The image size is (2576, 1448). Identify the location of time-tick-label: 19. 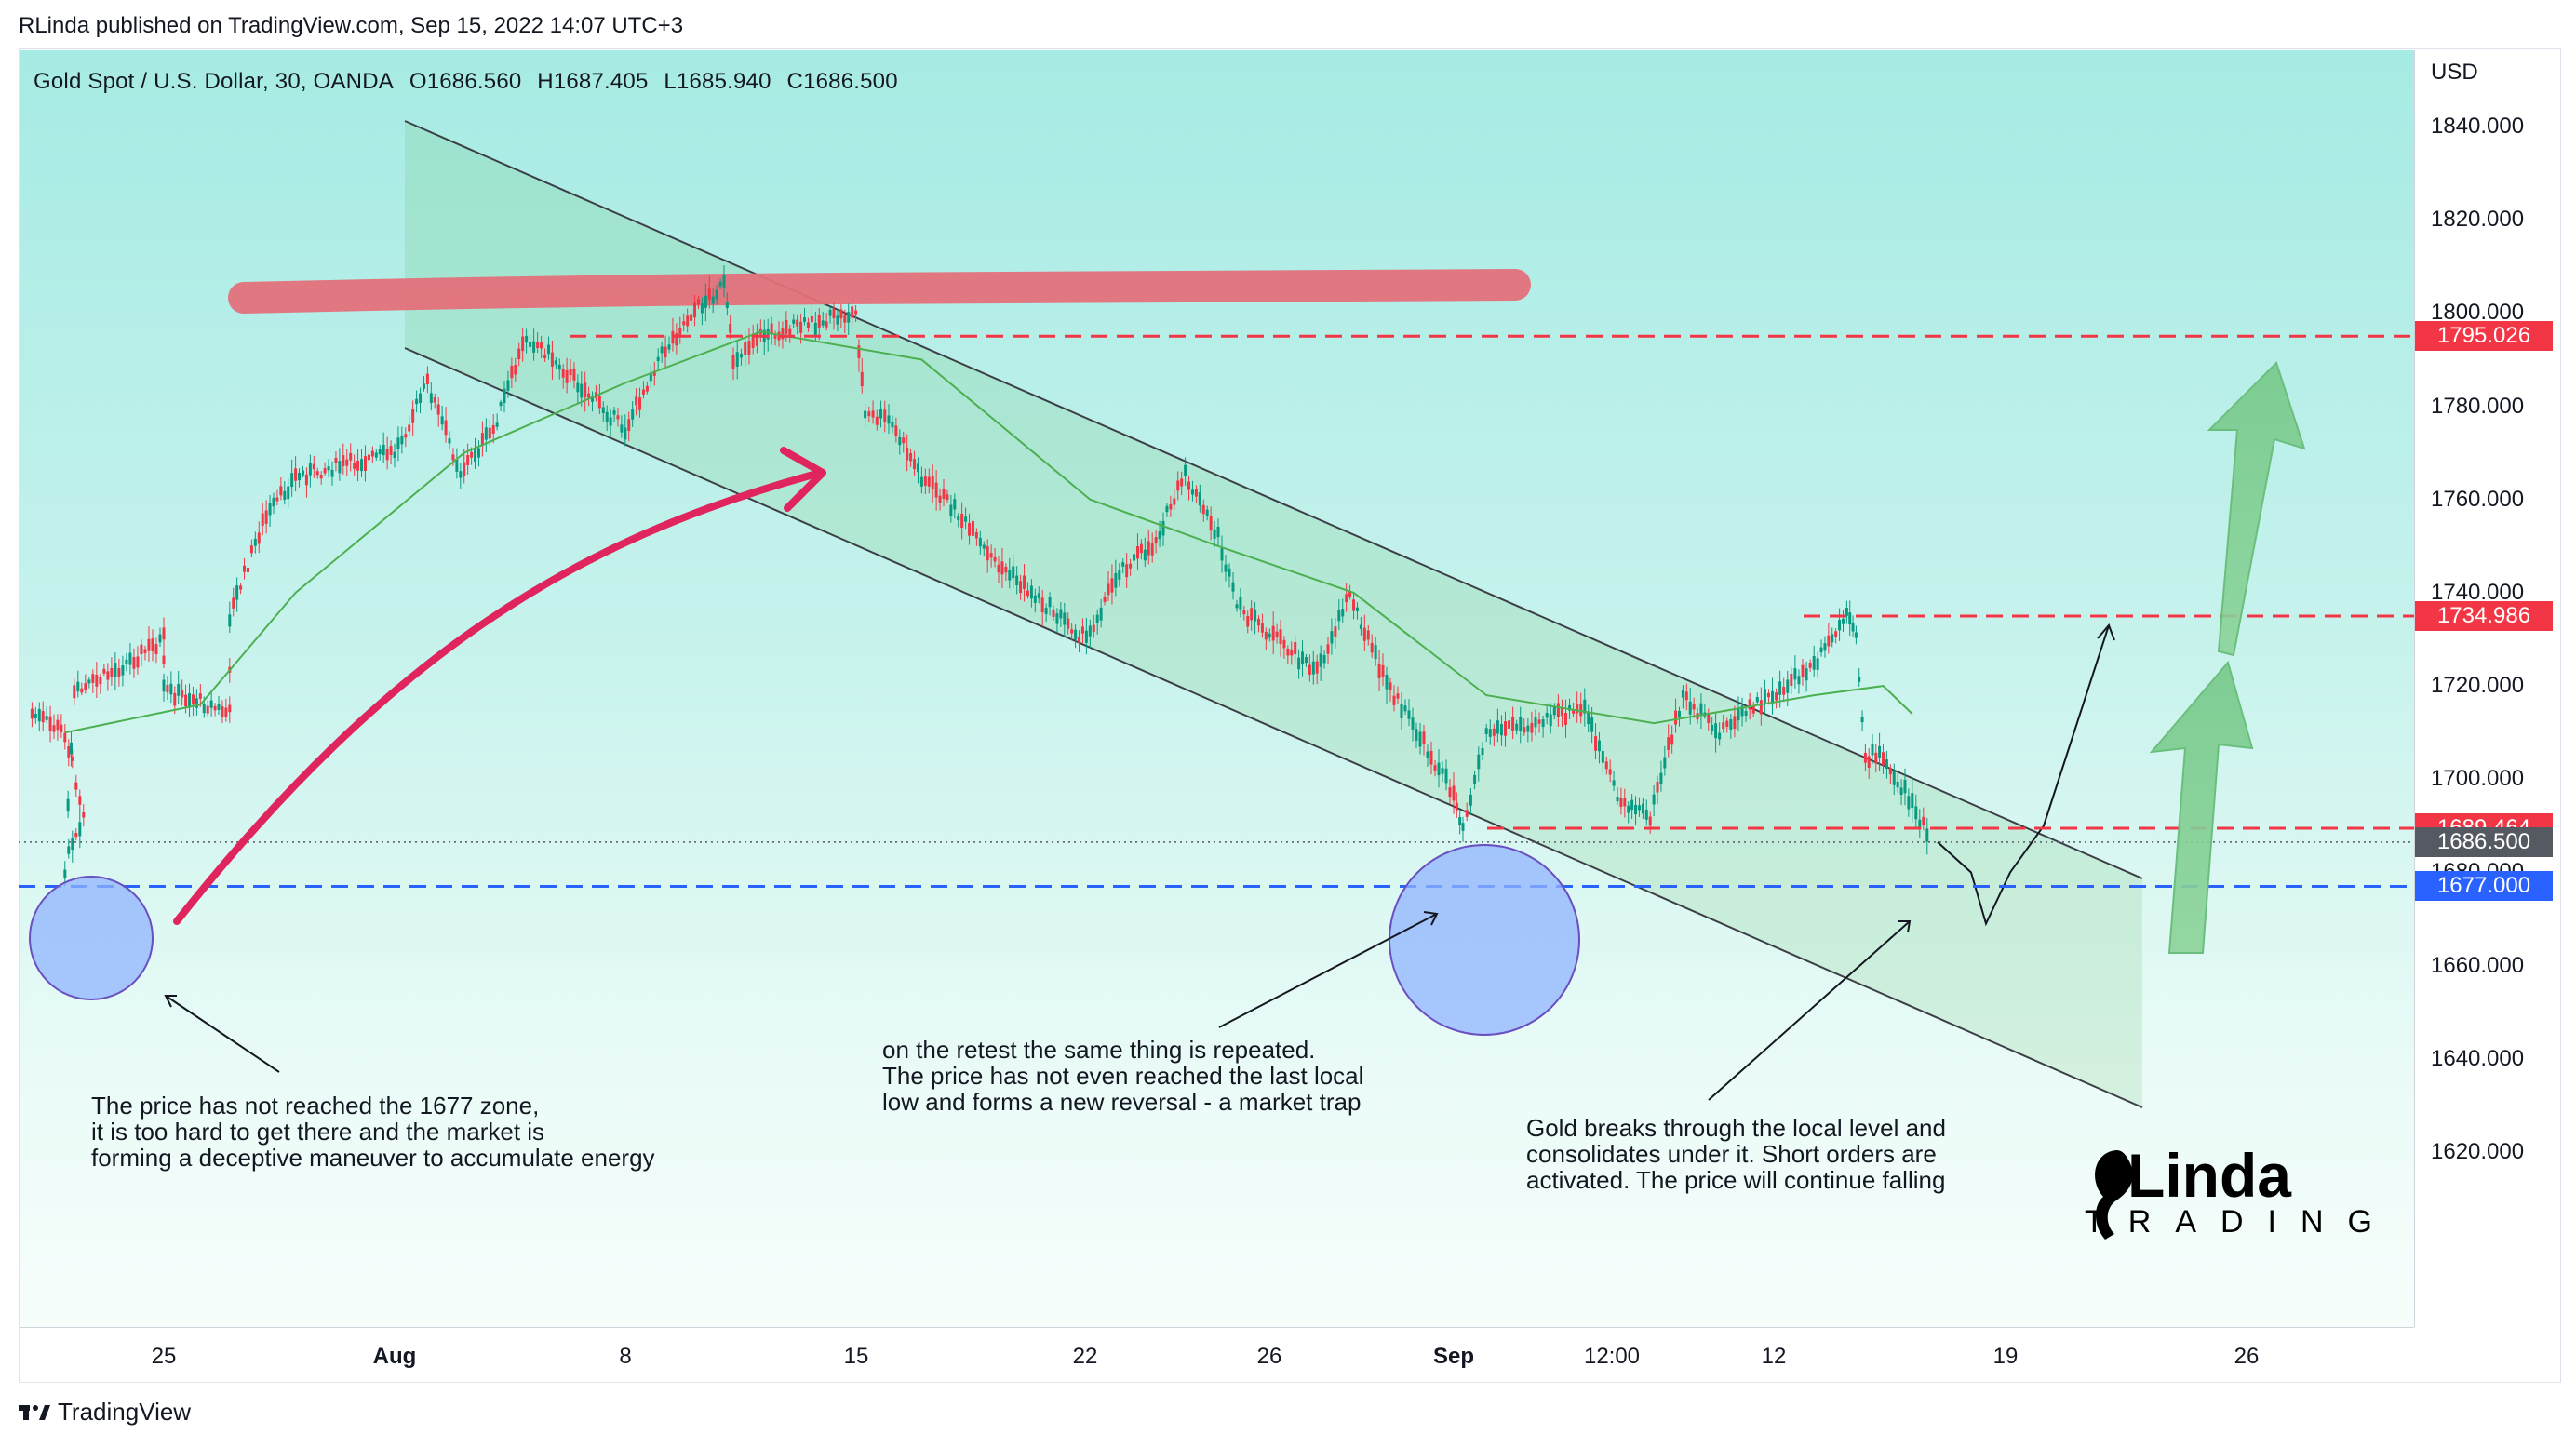
(2005, 1356).